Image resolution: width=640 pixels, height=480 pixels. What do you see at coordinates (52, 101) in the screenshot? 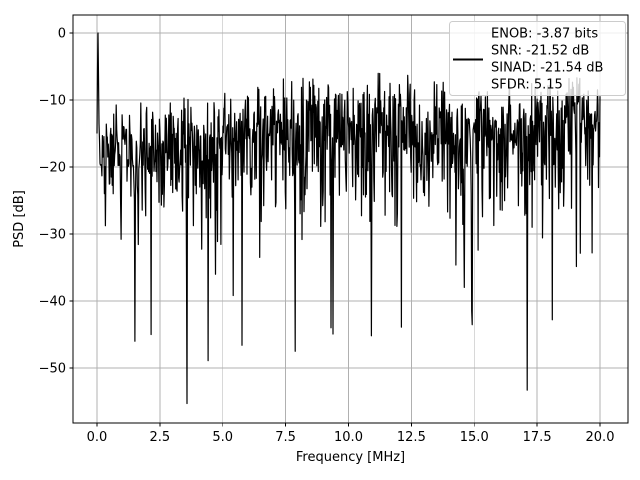
I see `y-tick-label: −10` at bounding box center [52, 101].